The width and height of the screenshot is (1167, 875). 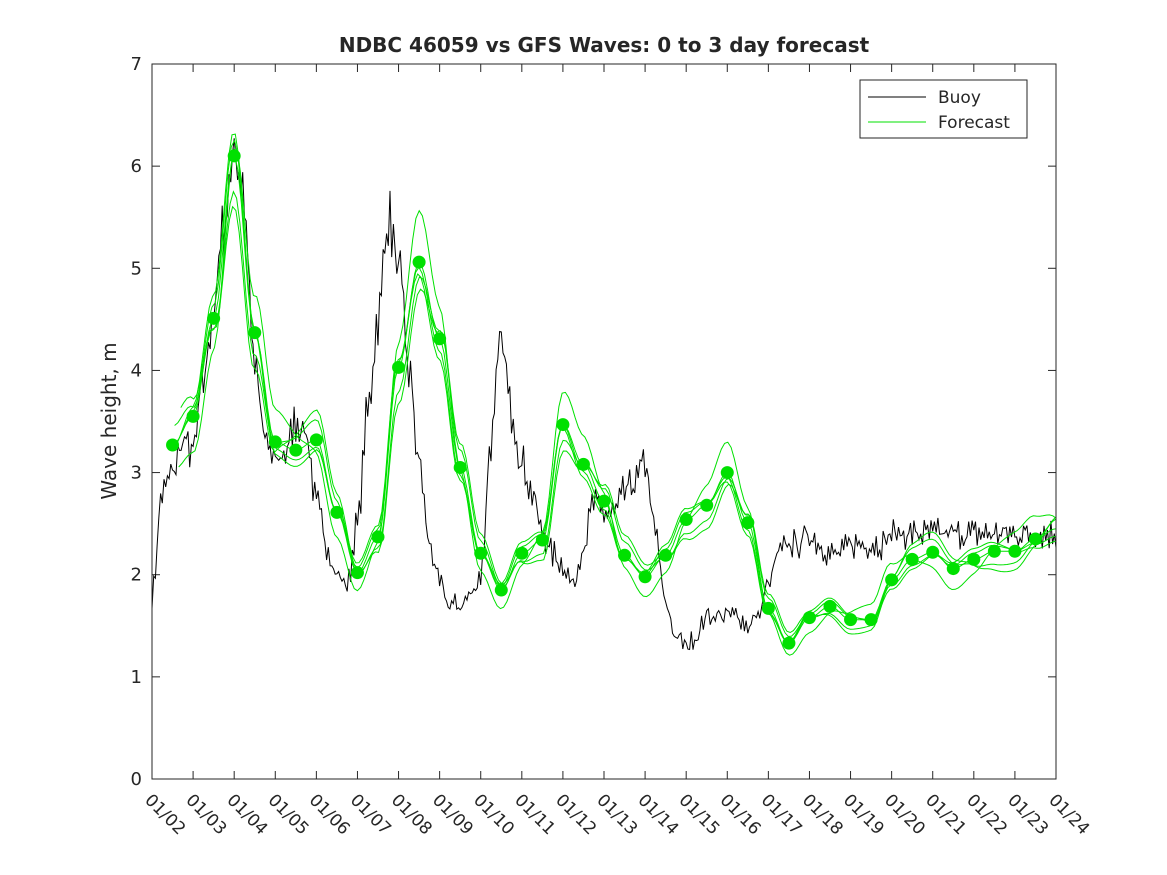 What do you see at coordinates (959, 98) in the screenshot?
I see `legend-buoy-label: Buoy` at bounding box center [959, 98].